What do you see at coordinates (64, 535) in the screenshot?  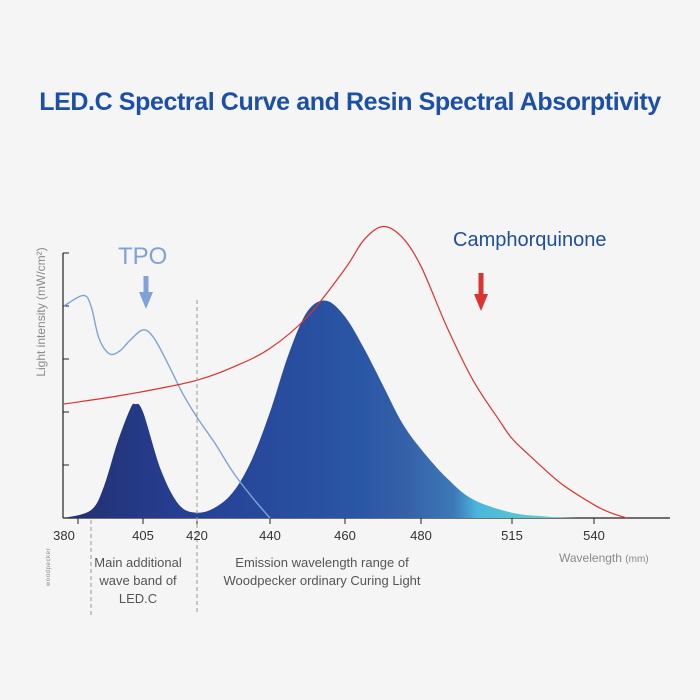 I see `x-tick-label: 380` at bounding box center [64, 535].